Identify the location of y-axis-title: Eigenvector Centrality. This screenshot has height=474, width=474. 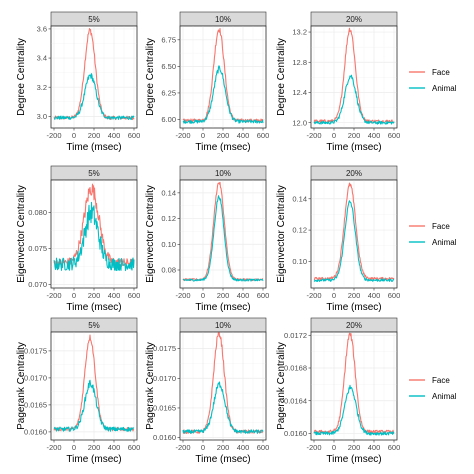
(281, 234).